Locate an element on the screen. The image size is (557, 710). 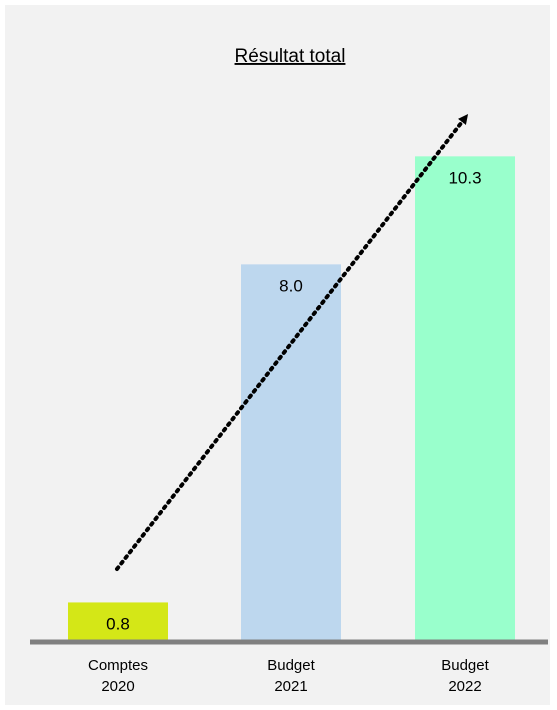
chart-title: Résultat total is located at coordinates (290, 56).